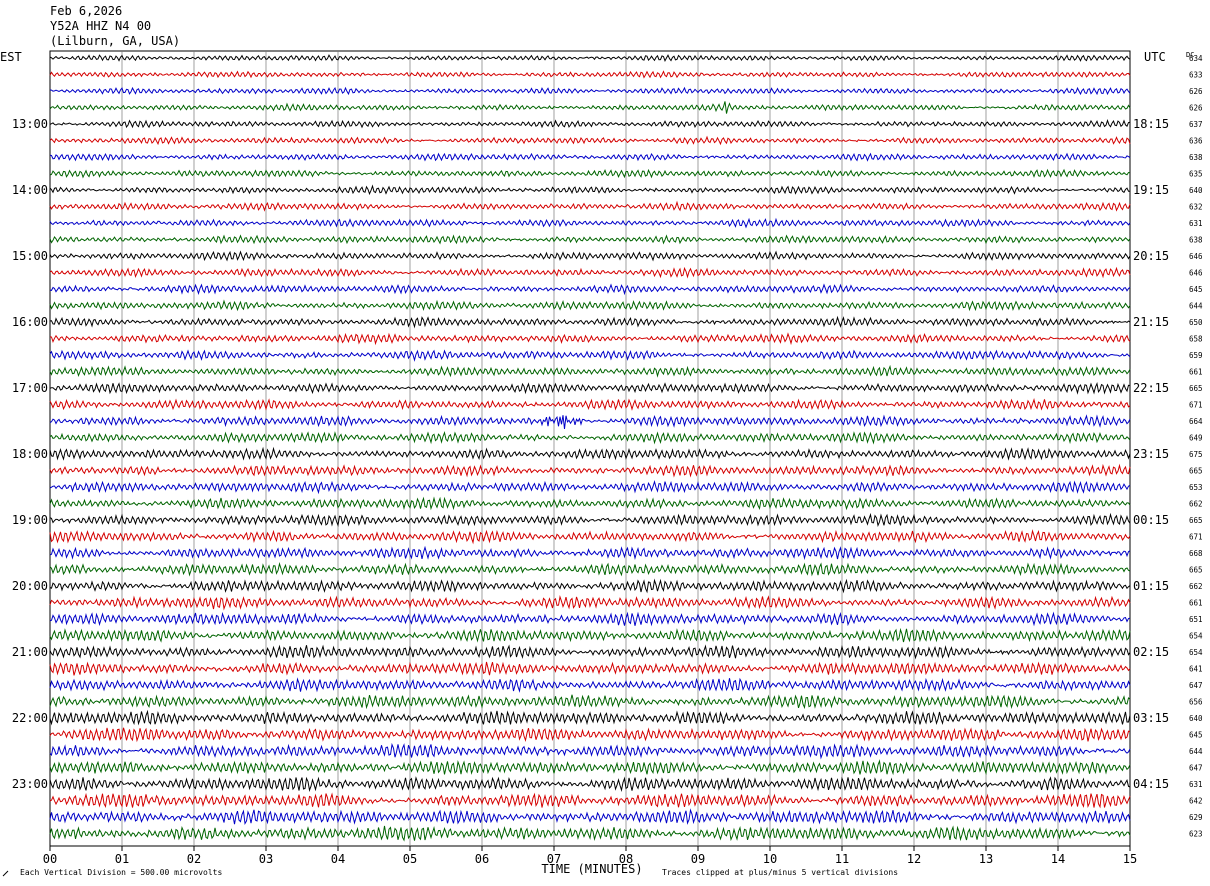 The width and height of the screenshot is (1210, 886). I want to click on dc-offset-label: 626, so click(1196, 108).